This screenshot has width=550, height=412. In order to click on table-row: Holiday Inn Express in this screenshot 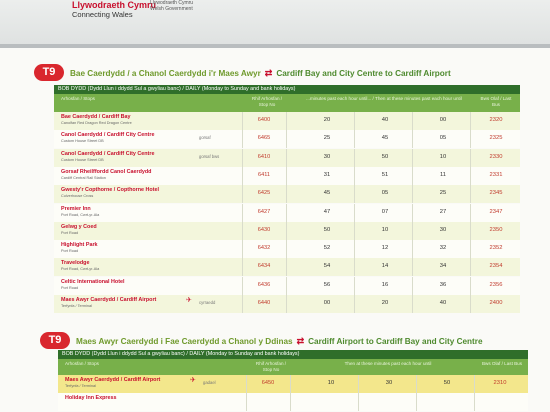, I will do `click(293, 402)`.